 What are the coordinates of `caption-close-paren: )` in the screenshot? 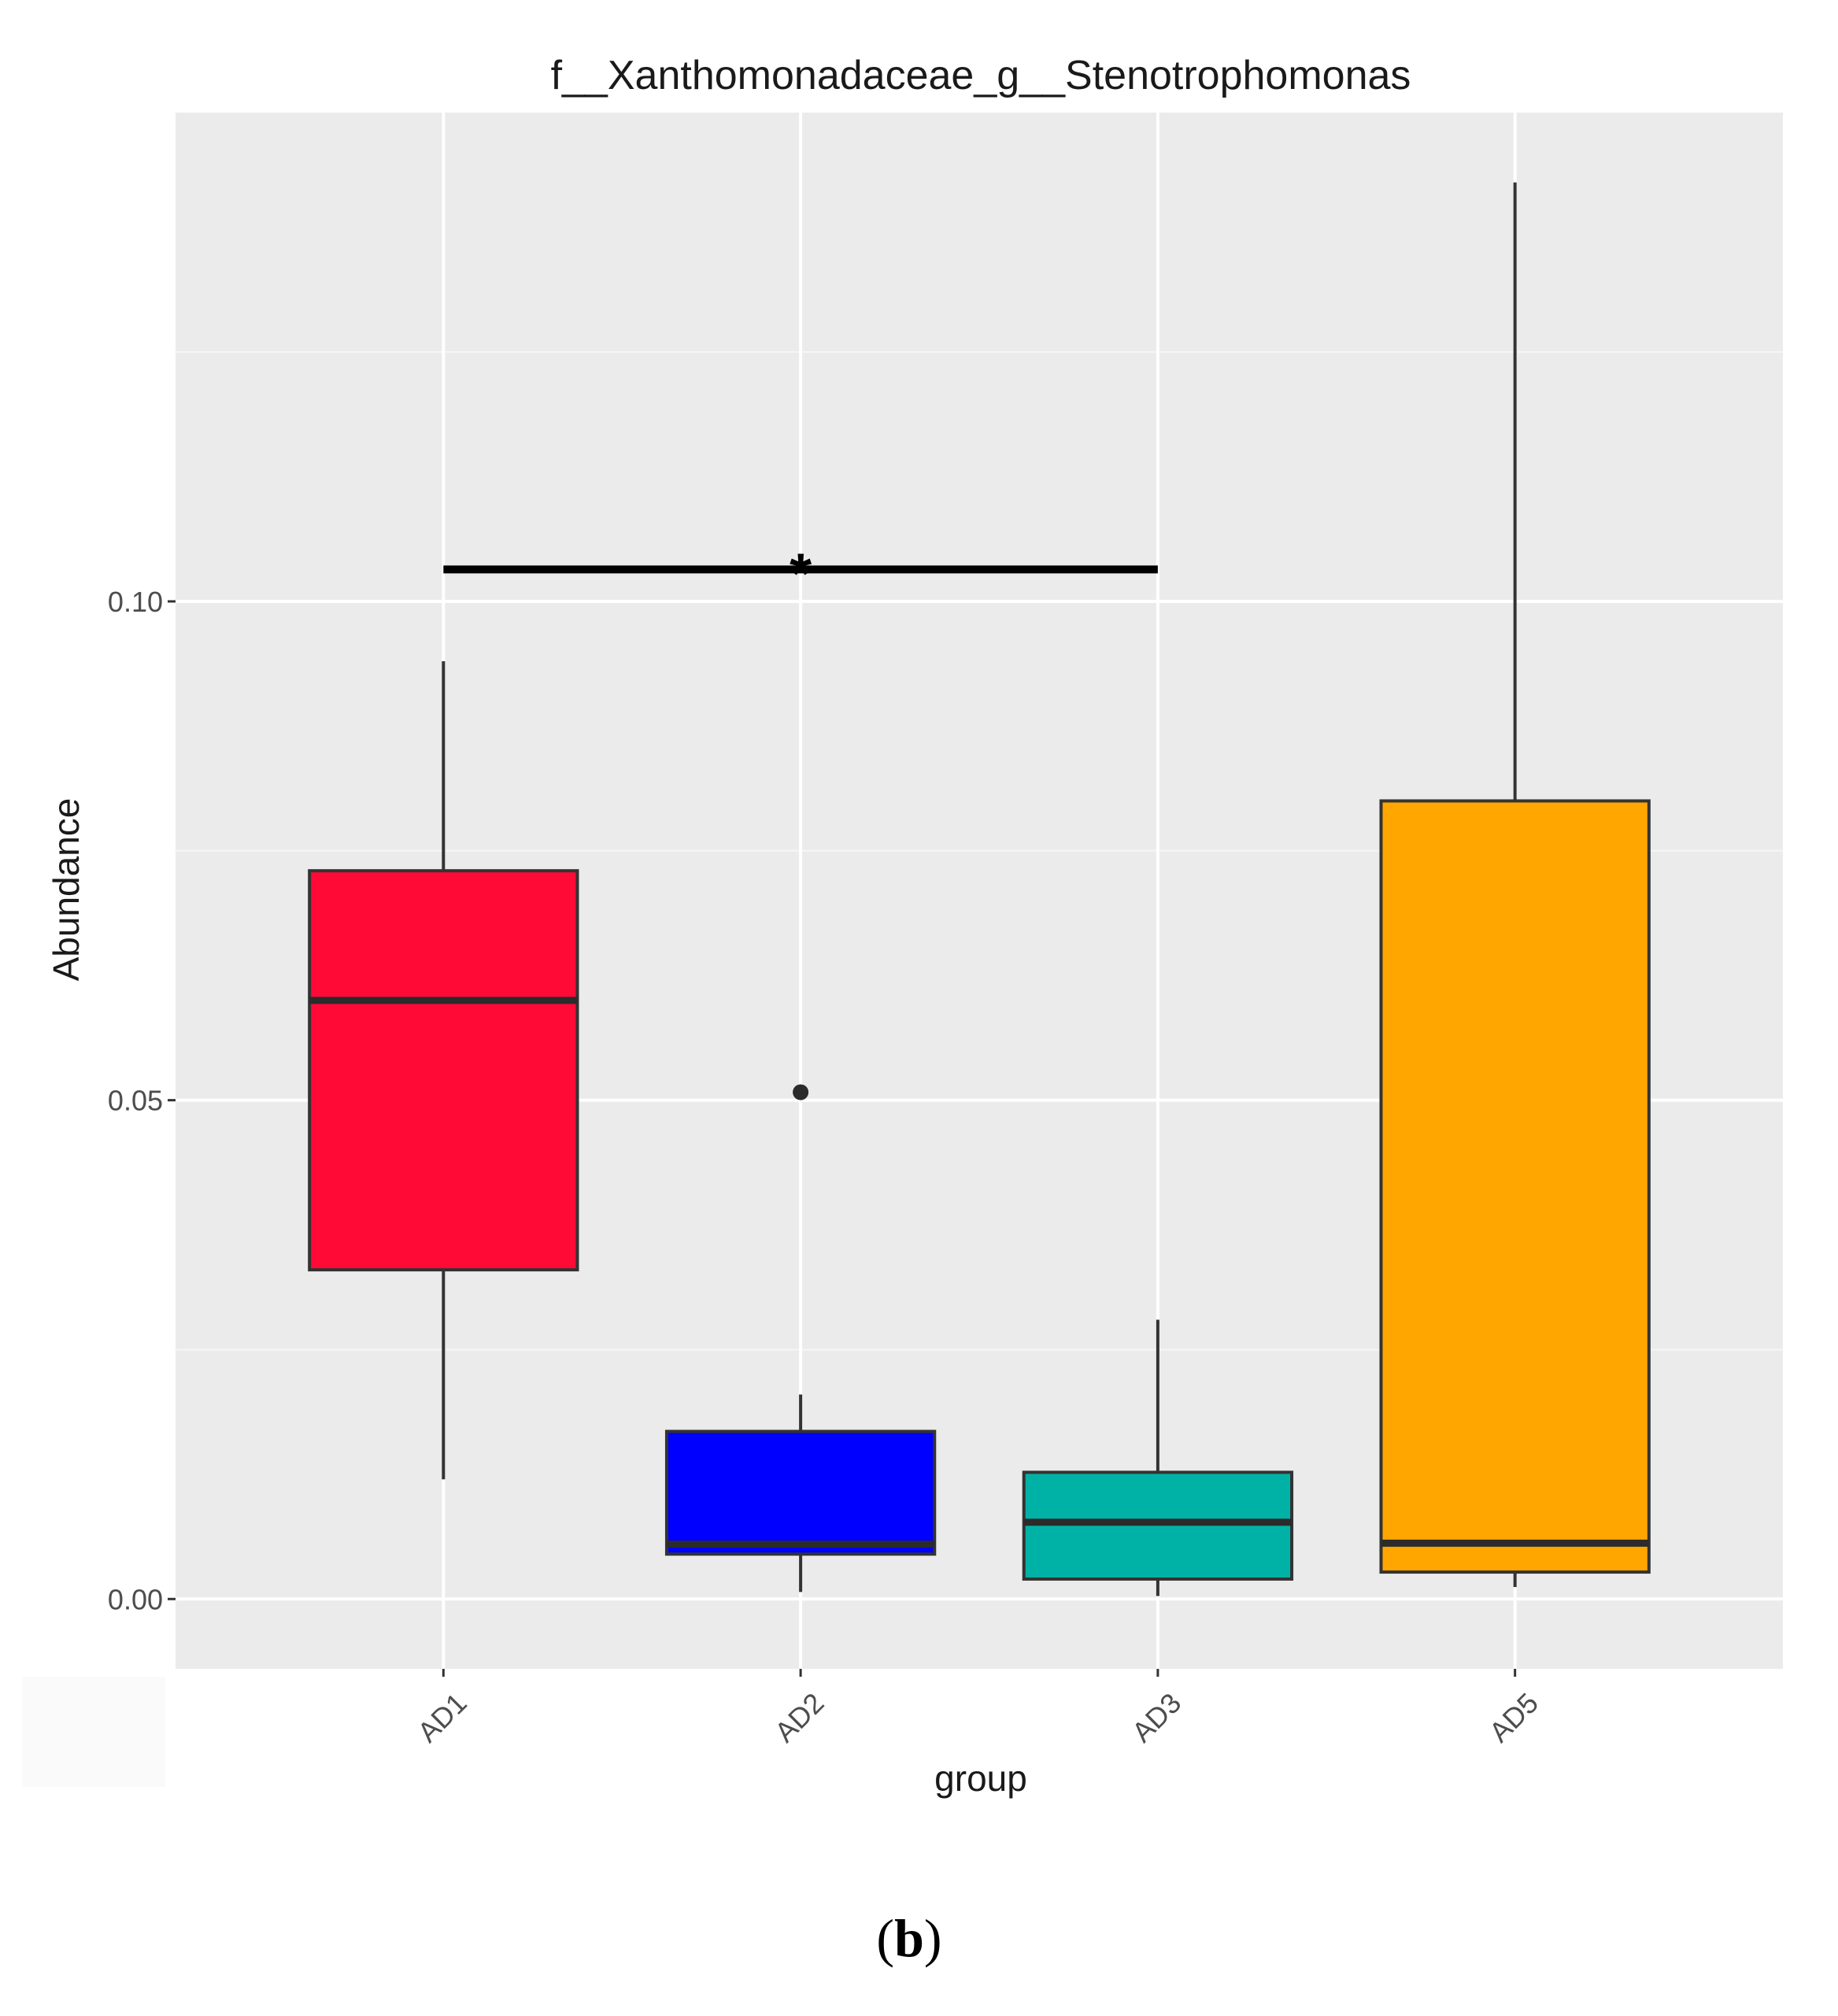 It's located at (933, 1938).